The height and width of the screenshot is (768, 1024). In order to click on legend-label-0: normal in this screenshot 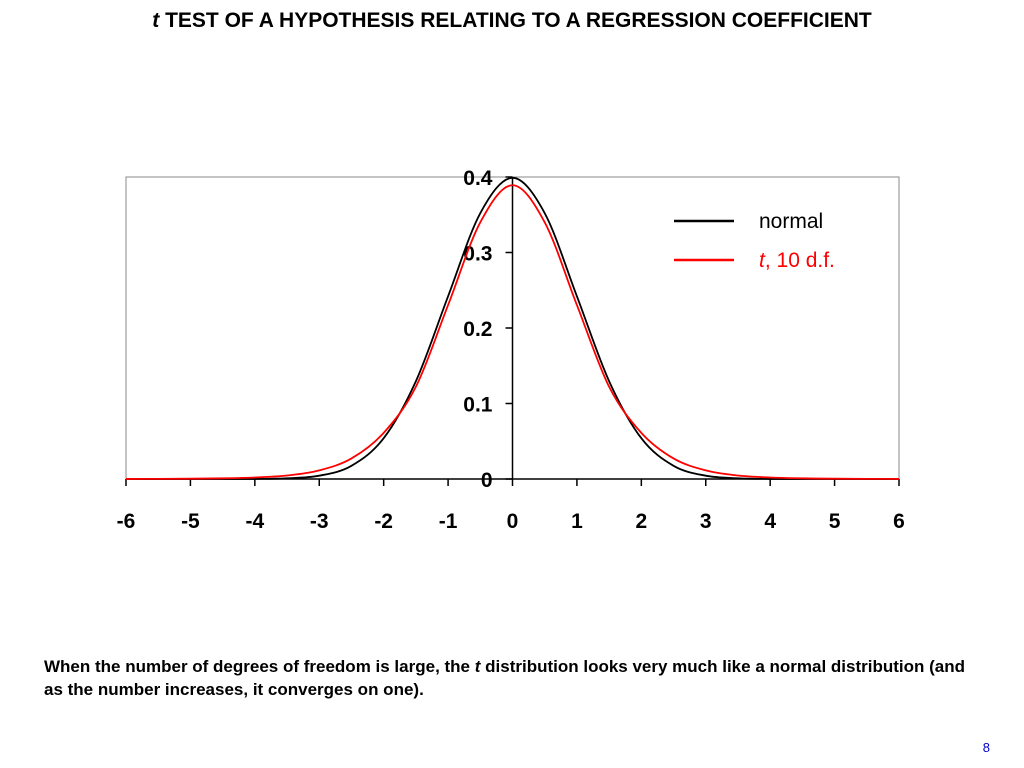, I will do `click(791, 221)`.